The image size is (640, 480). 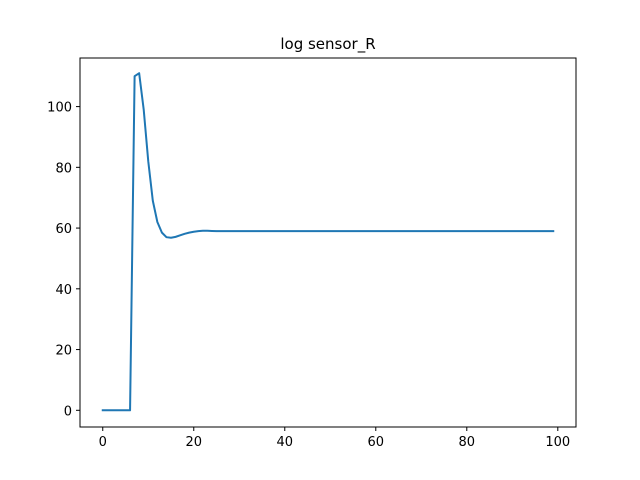 I want to click on x-tick-label: 40, so click(x=284, y=442).